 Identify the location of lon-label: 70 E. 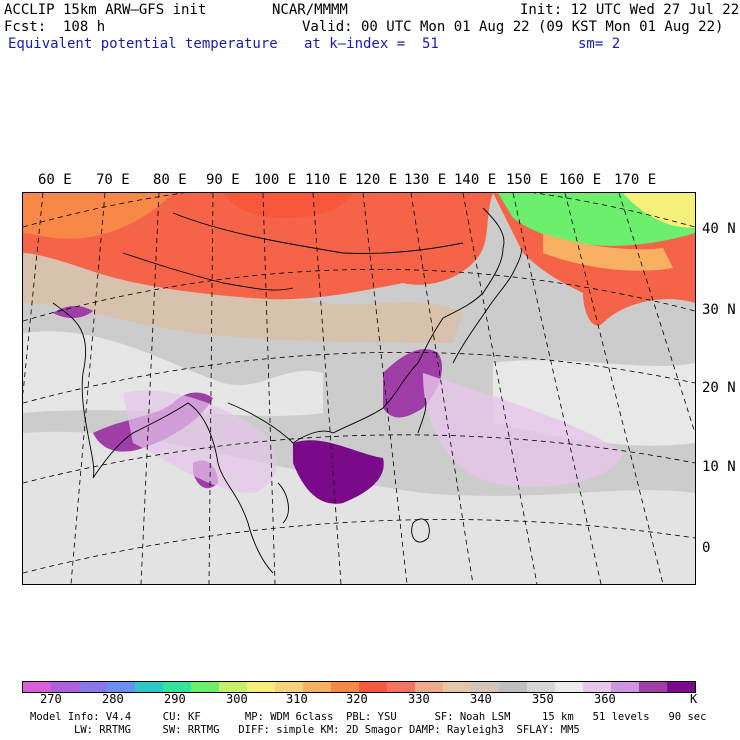
(113, 180).